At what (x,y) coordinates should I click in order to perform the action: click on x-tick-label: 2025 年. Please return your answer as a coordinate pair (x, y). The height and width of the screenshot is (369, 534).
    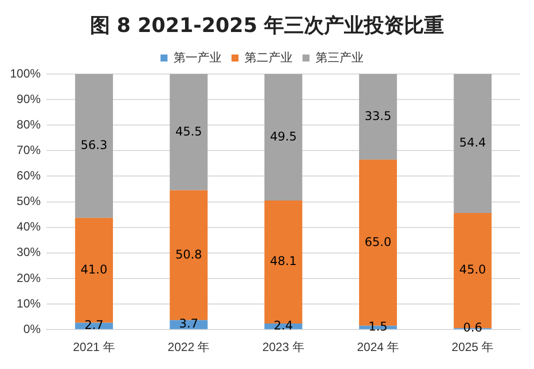
    Looking at the image, I should click on (473, 347).